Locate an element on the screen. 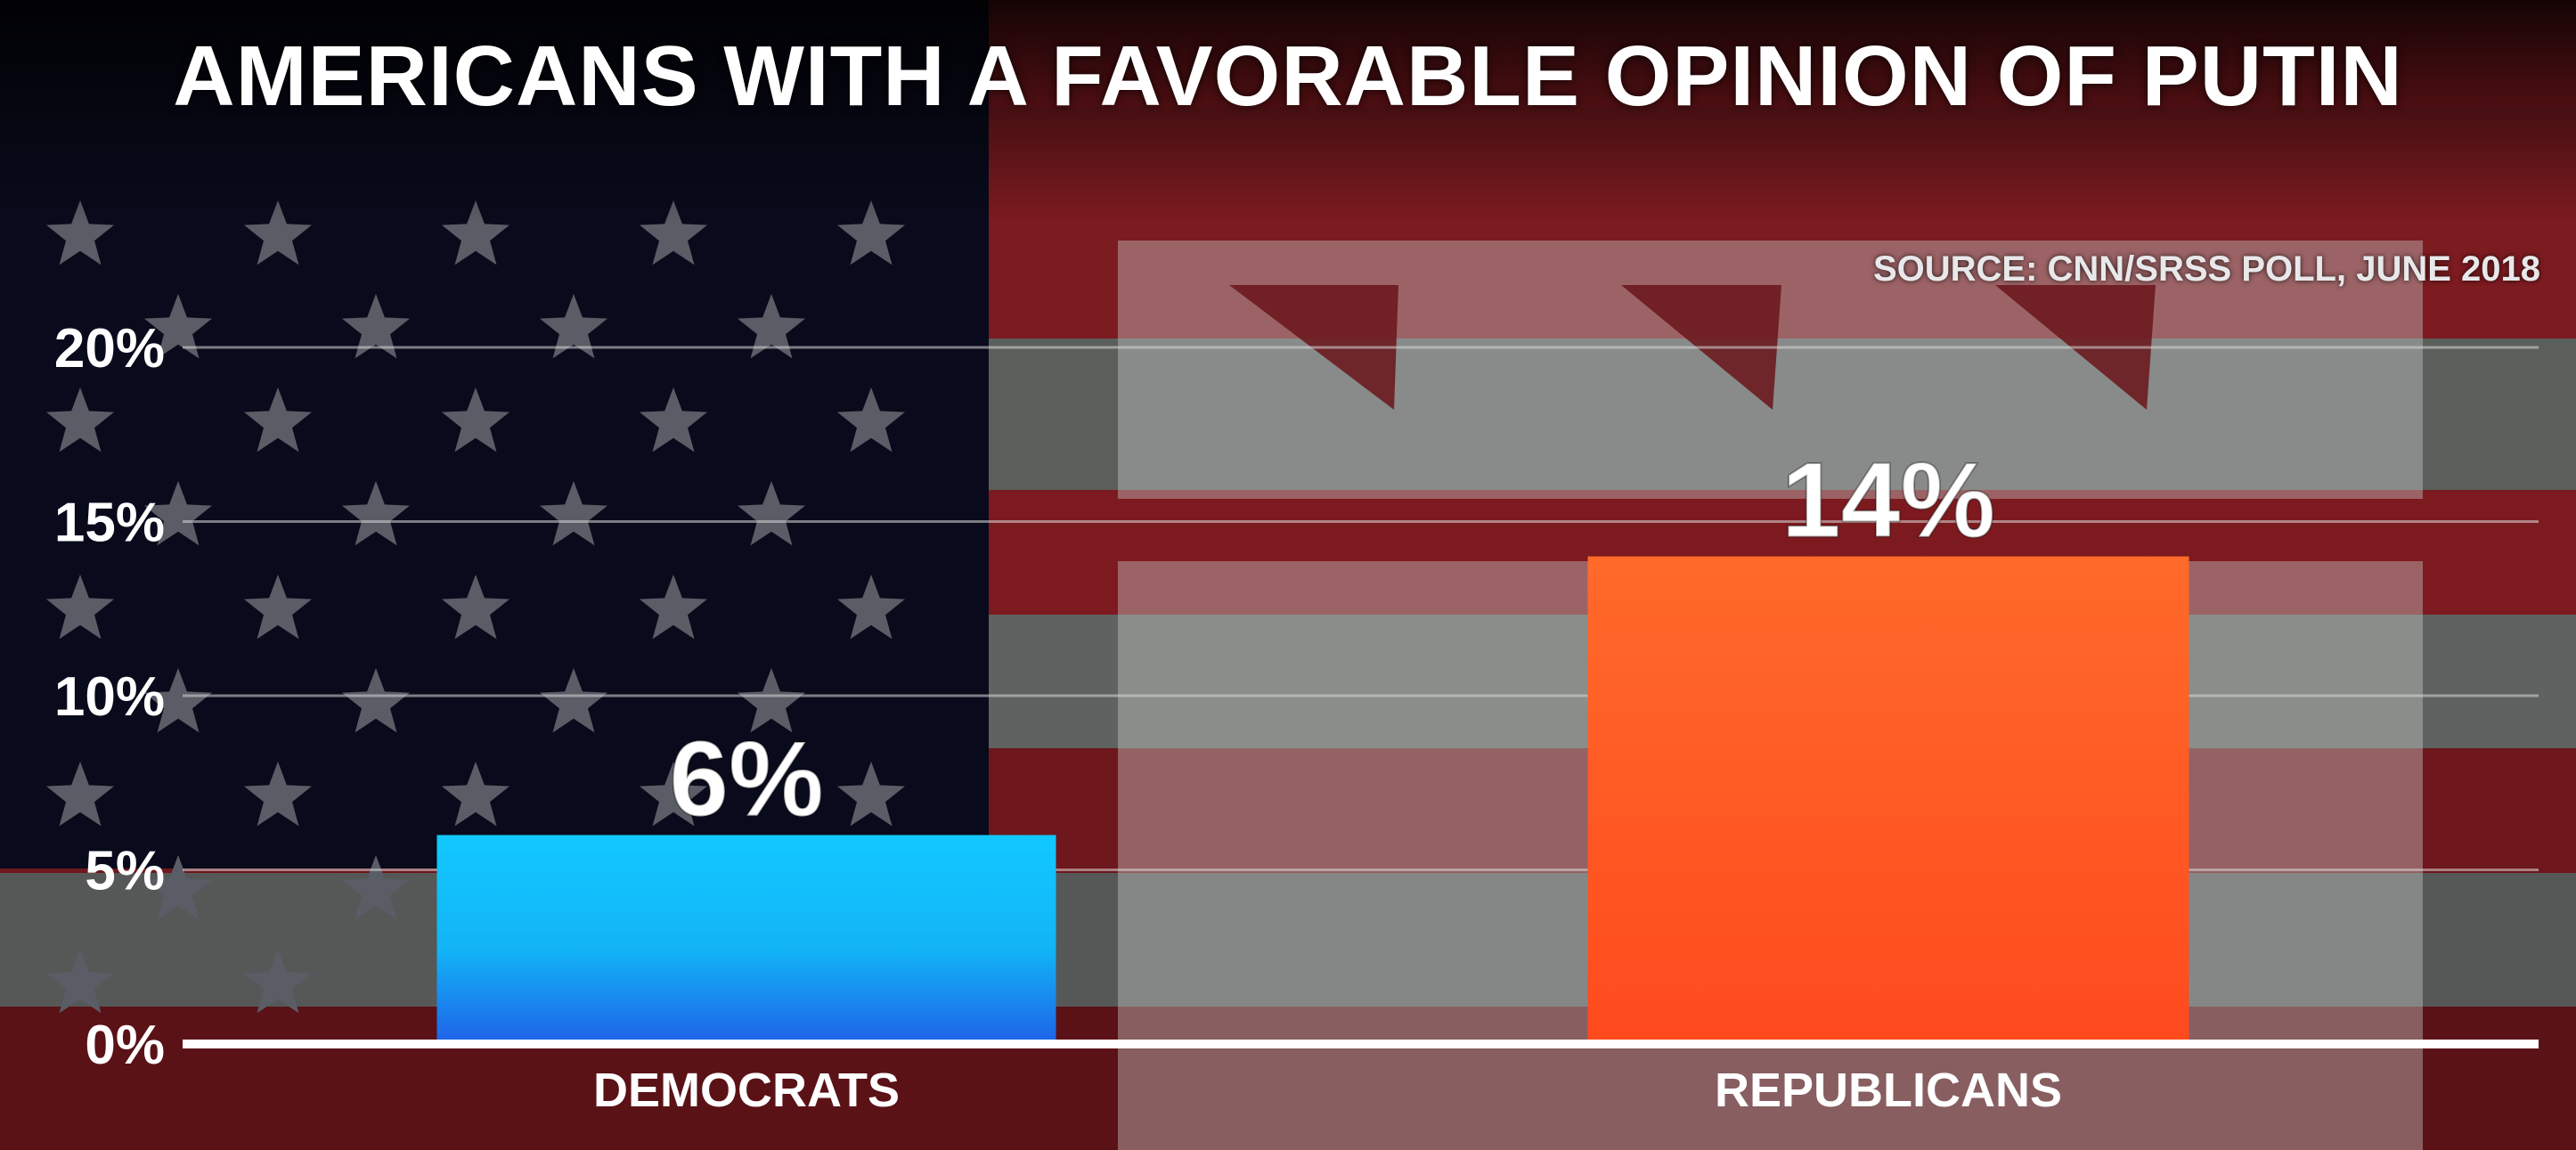 This screenshot has width=2576, height=1150. category-label: REPUBLICANS is located at coordinates (1889, 1090).